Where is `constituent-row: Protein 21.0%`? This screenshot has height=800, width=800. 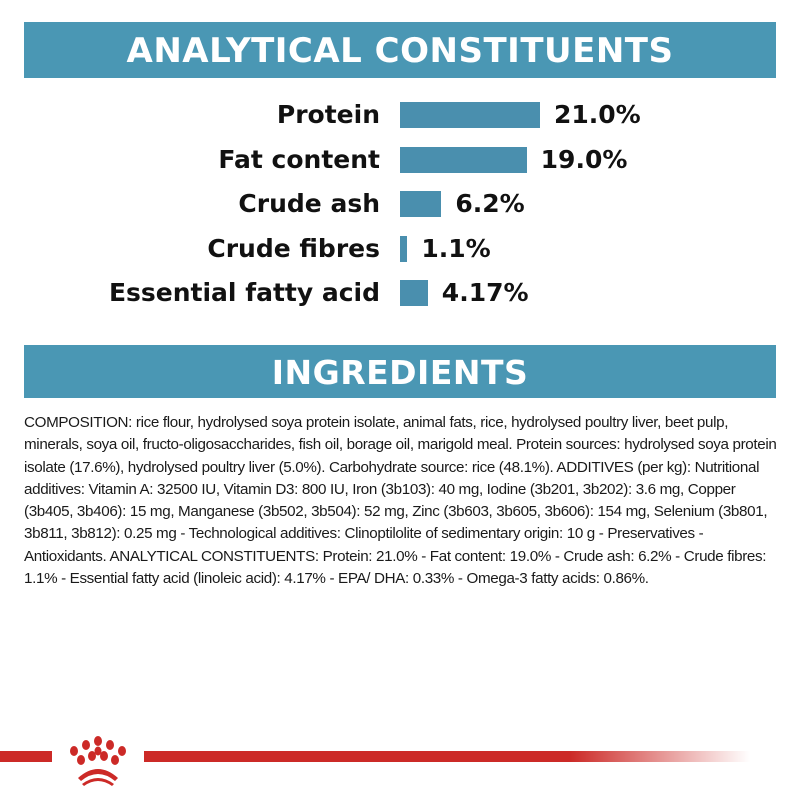 constituent-row: Protein 21.0% is located at coordinates (400, 115).